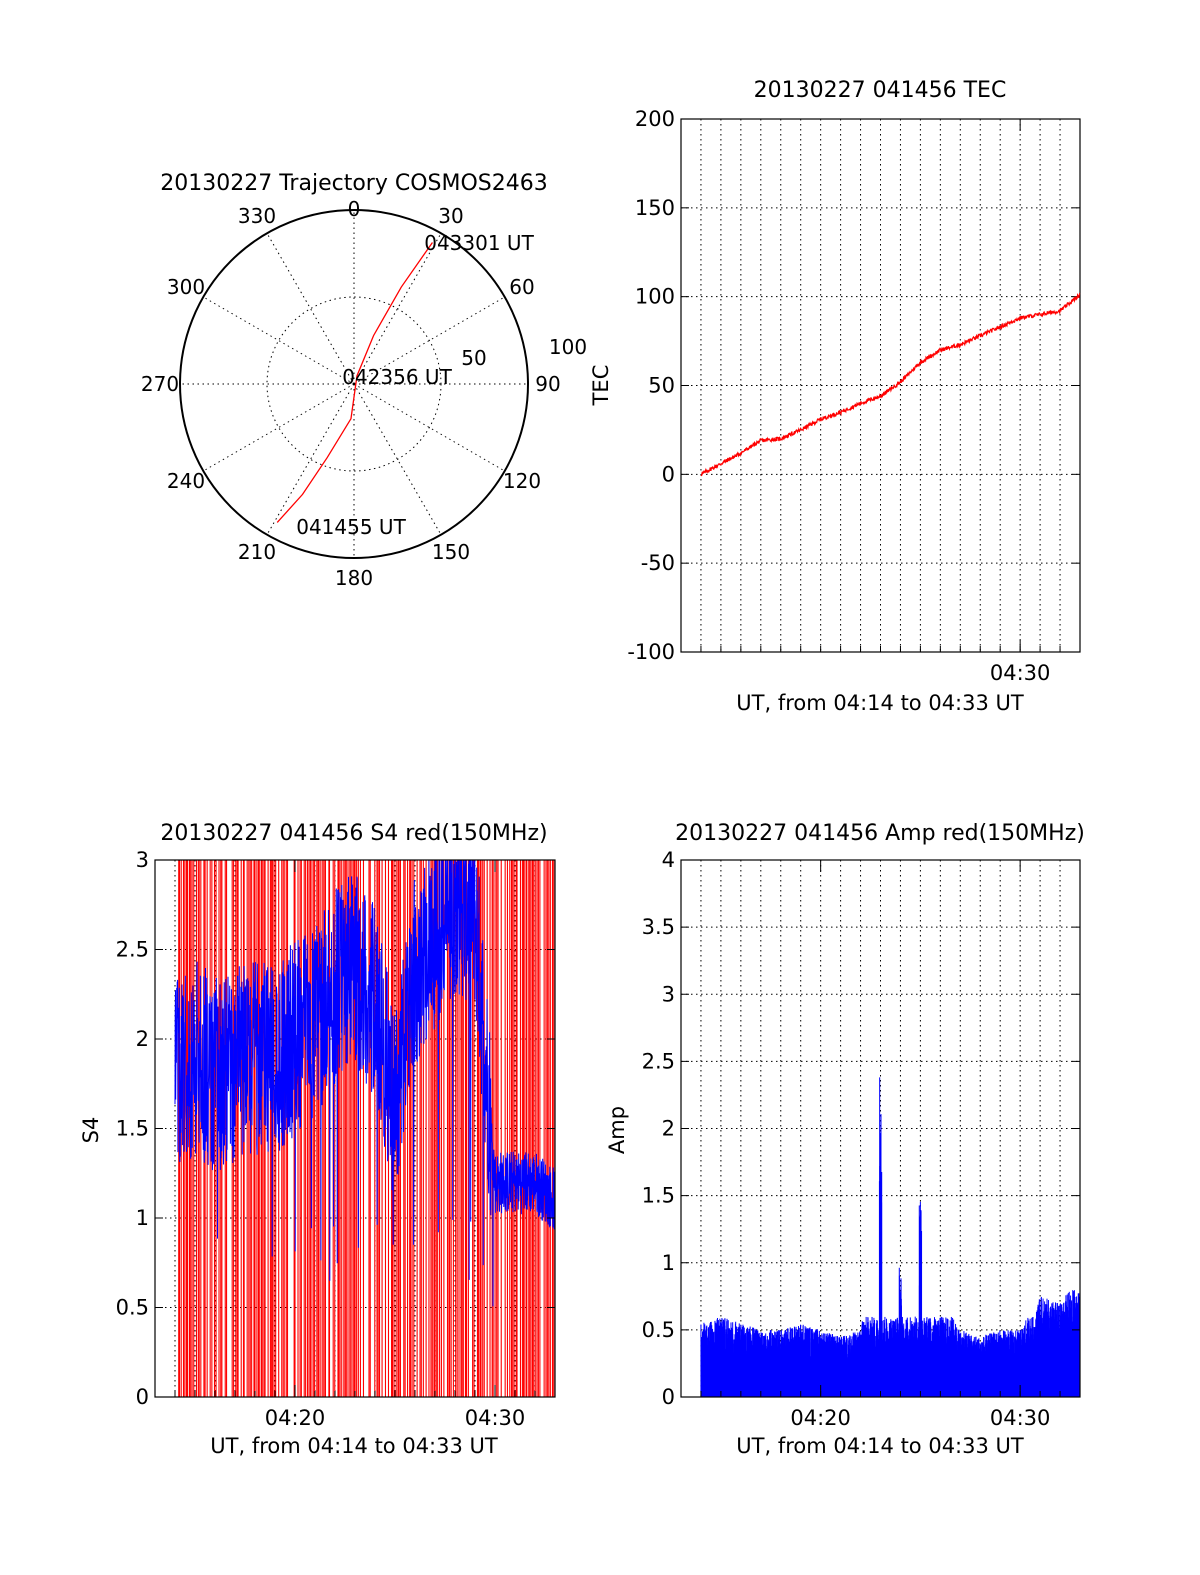  Describe the element at coordinates (651, 652) in the screenshot. I see `y-tick-label: -100` at that location.